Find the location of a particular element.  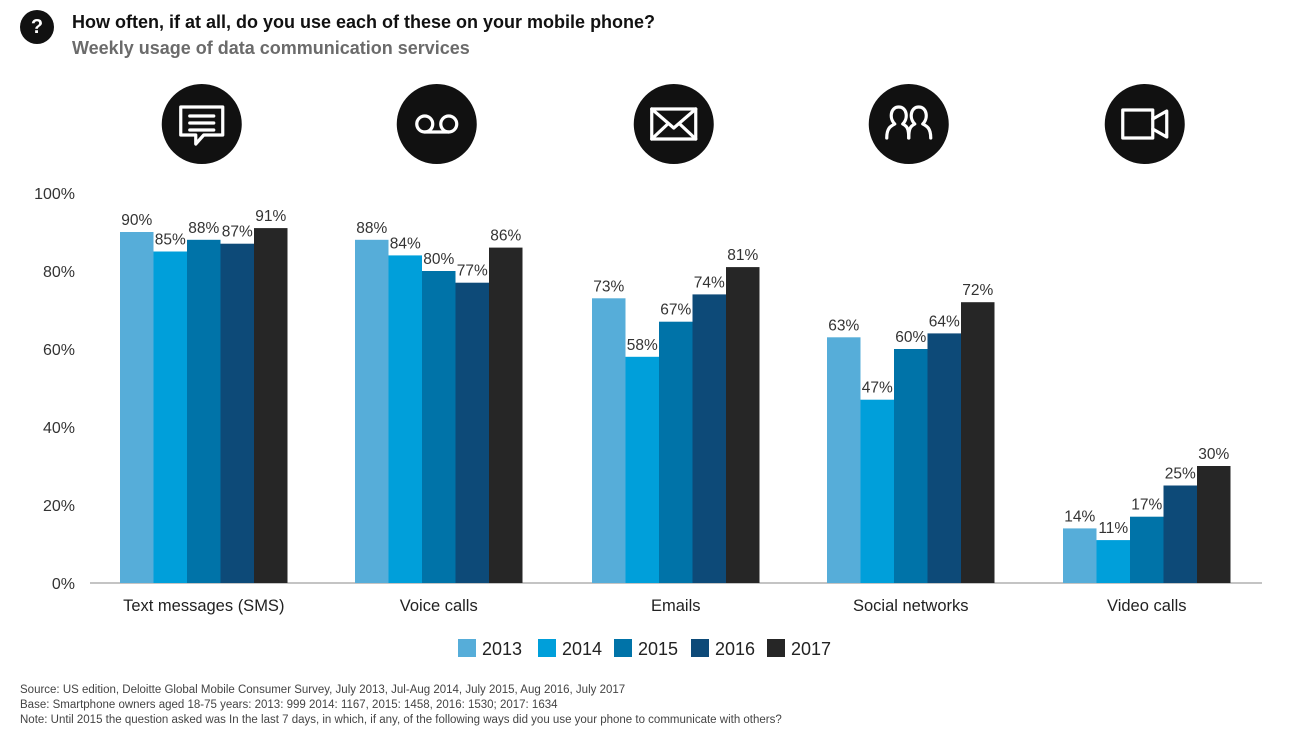

y-tick-label: 40% is located at coordinates (59, 428).